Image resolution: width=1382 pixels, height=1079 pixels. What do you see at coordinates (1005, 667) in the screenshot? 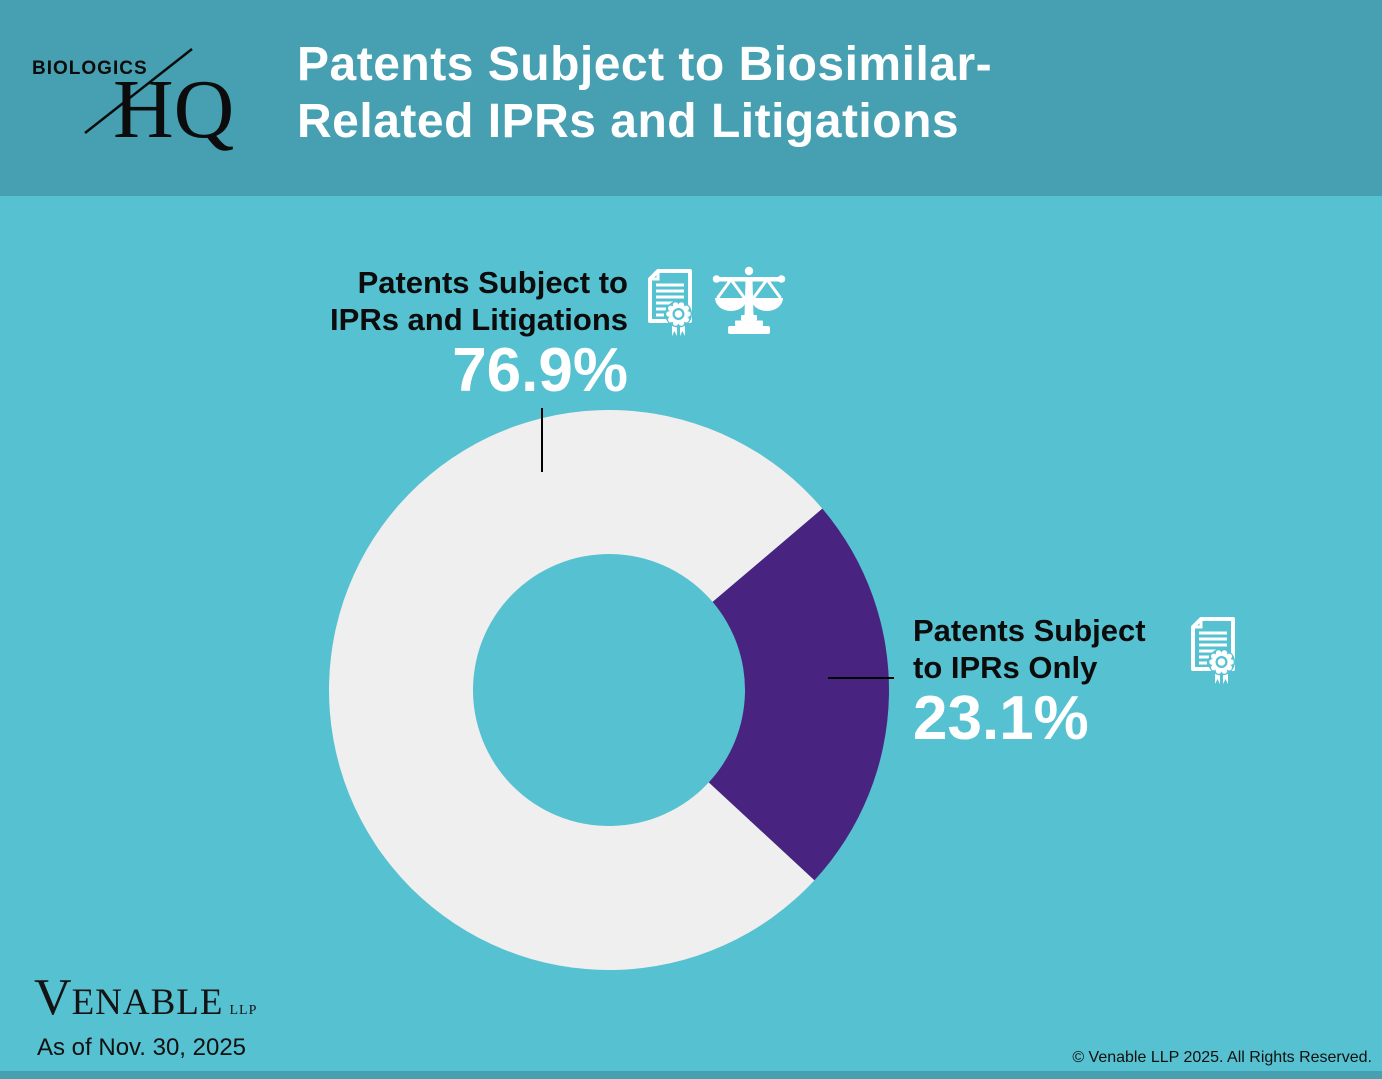
I see `callout-right-label-line2: to IPRs Only` at bounding box center [1005, 667].